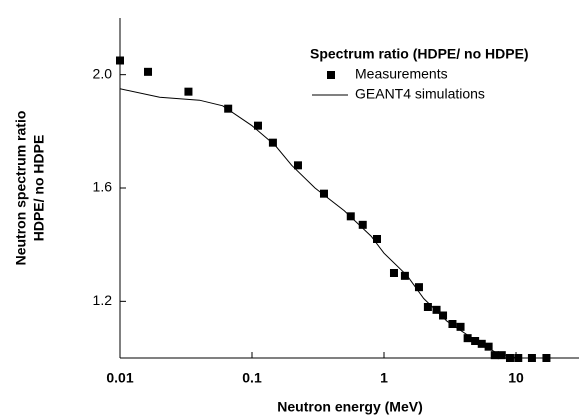 The image size is (587, 419). I want to click on legend-title: Spectrum ratio (HDPE/ no HDPE), so click(419, 54).